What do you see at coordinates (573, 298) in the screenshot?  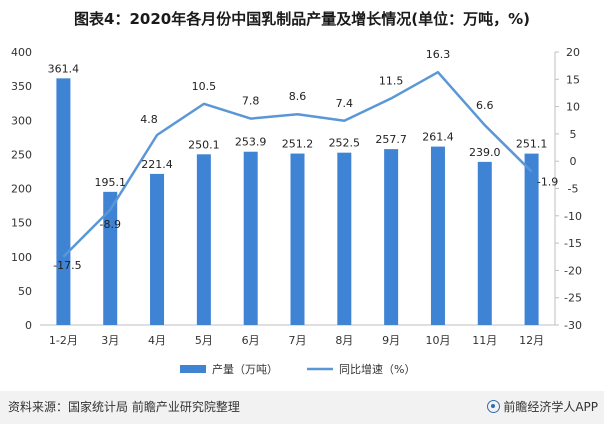 I see `y-right-tick-label: -25` at bounding box center [573, 298].